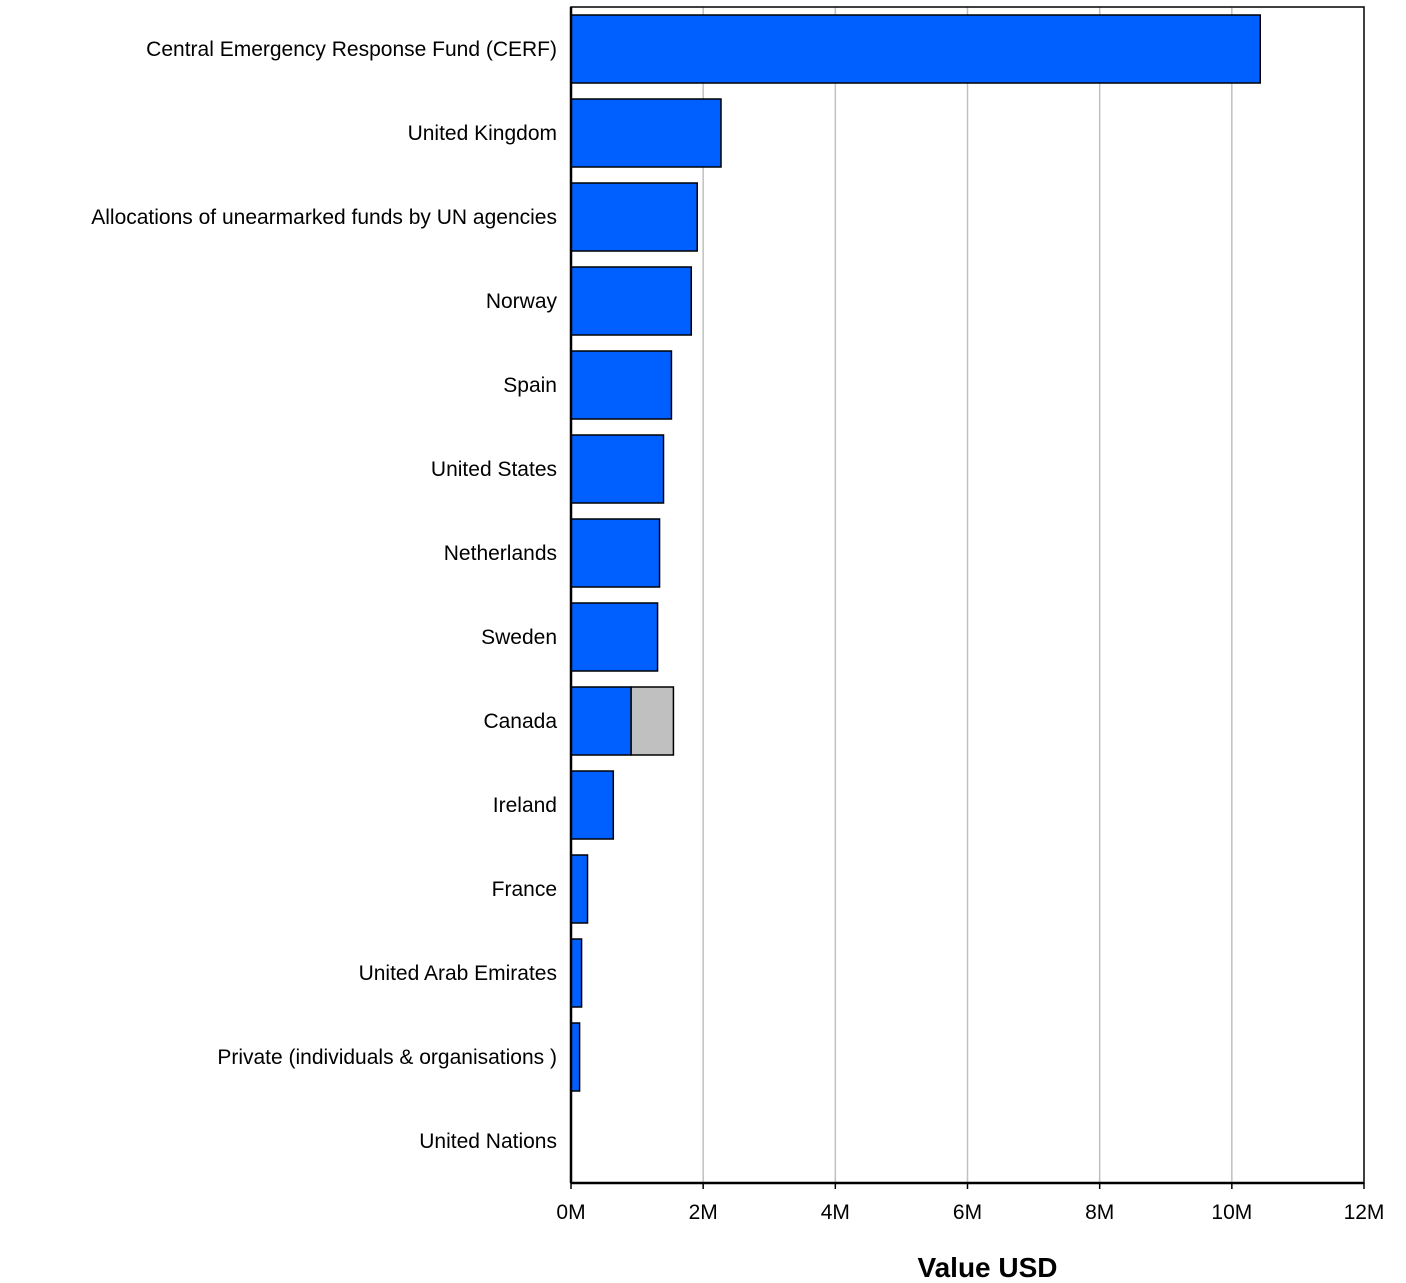  What do you see at coordinates (482, 133) in the screenshot?
I see `category-label: United Kingdom` at bounding box center [482, 133].